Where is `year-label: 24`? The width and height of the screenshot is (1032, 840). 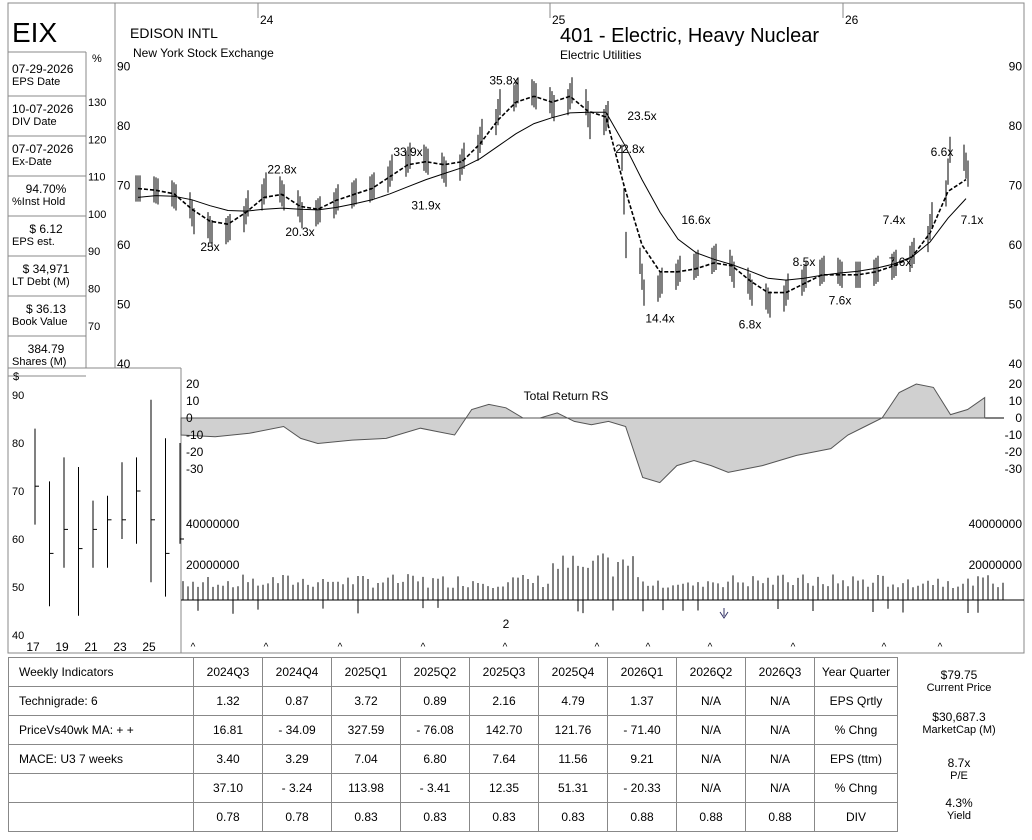 year-label: 24 is located at coordinates (267, 20).